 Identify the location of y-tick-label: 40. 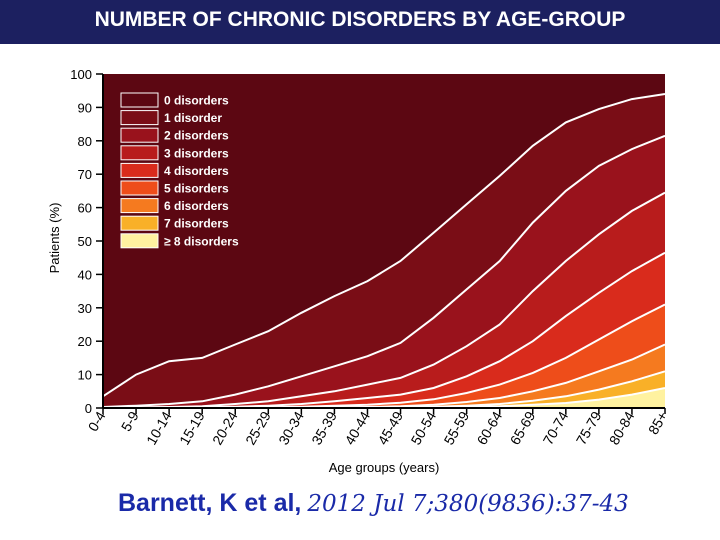
(85, 274).